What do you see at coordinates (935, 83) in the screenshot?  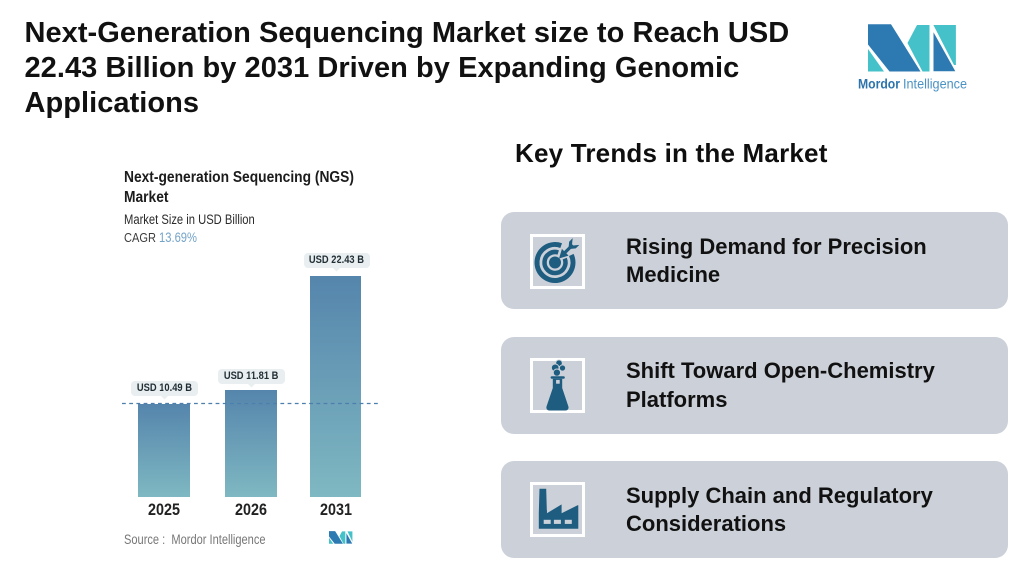 I see `svg-text: Intelligence` at bounding box center [935, 83].